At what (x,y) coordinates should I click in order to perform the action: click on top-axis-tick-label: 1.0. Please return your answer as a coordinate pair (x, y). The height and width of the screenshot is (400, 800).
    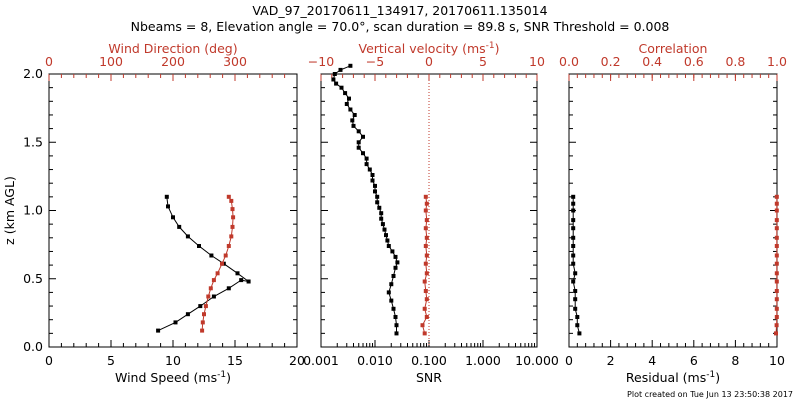
    Looking at the image, I should click on (777, 61).